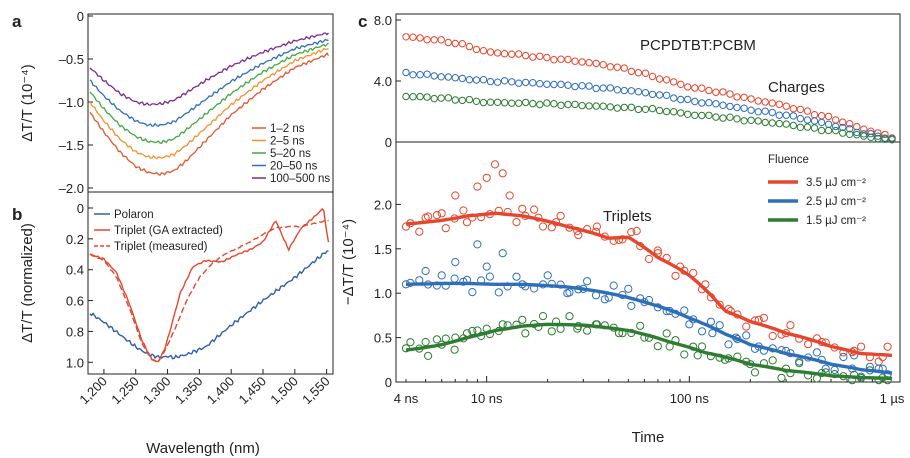  I want to click on b-ytick-label: 0, so click(80, 208).